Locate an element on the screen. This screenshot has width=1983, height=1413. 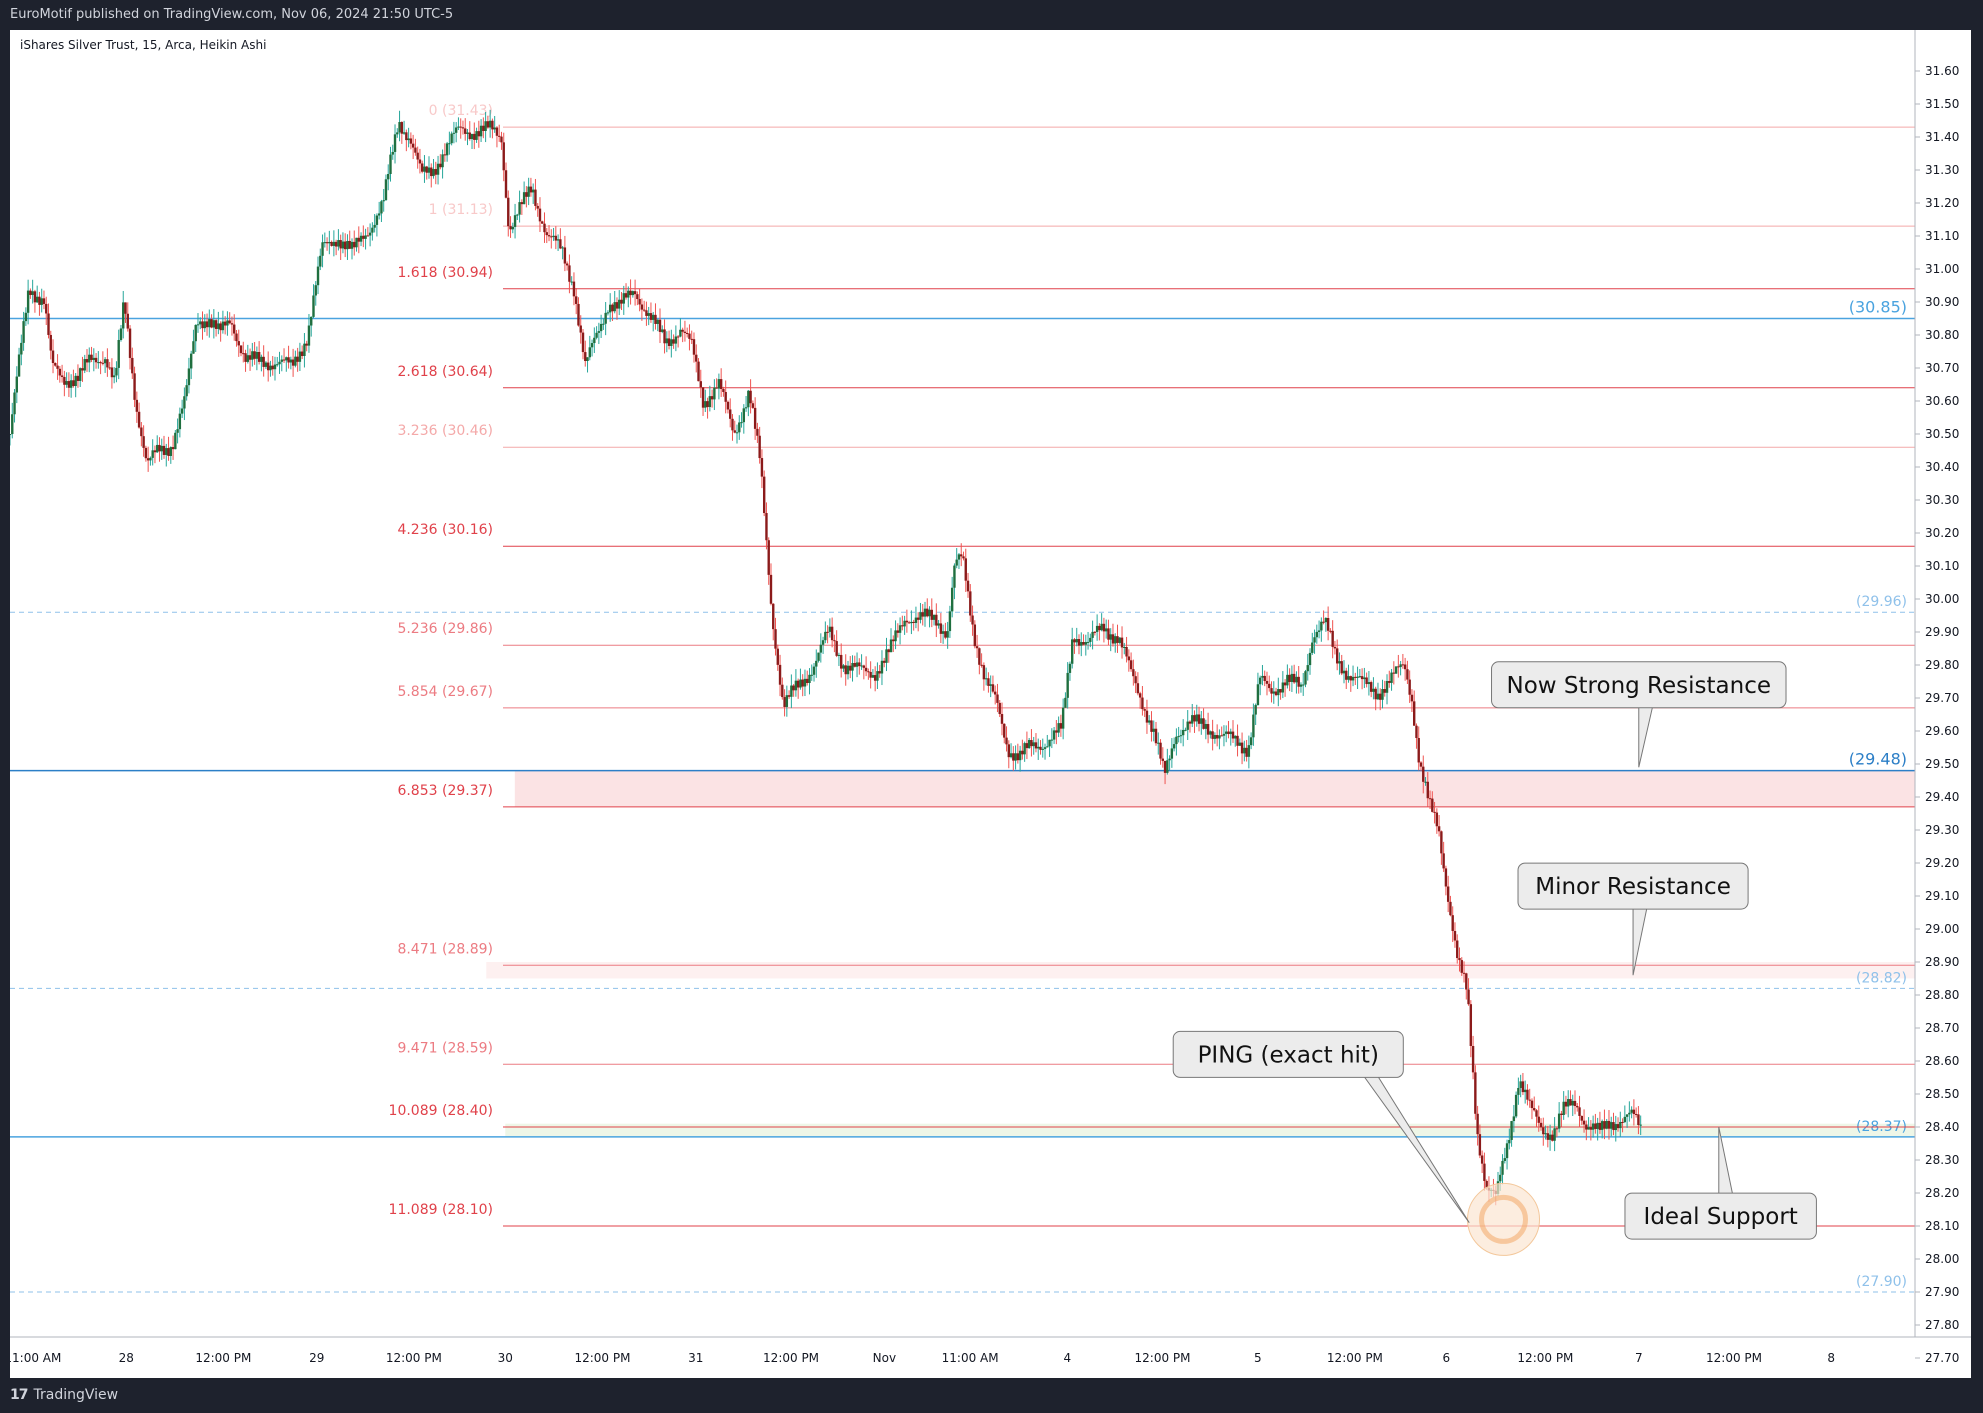
time-axis-label: 29 is located at coordinates (316, 1358).